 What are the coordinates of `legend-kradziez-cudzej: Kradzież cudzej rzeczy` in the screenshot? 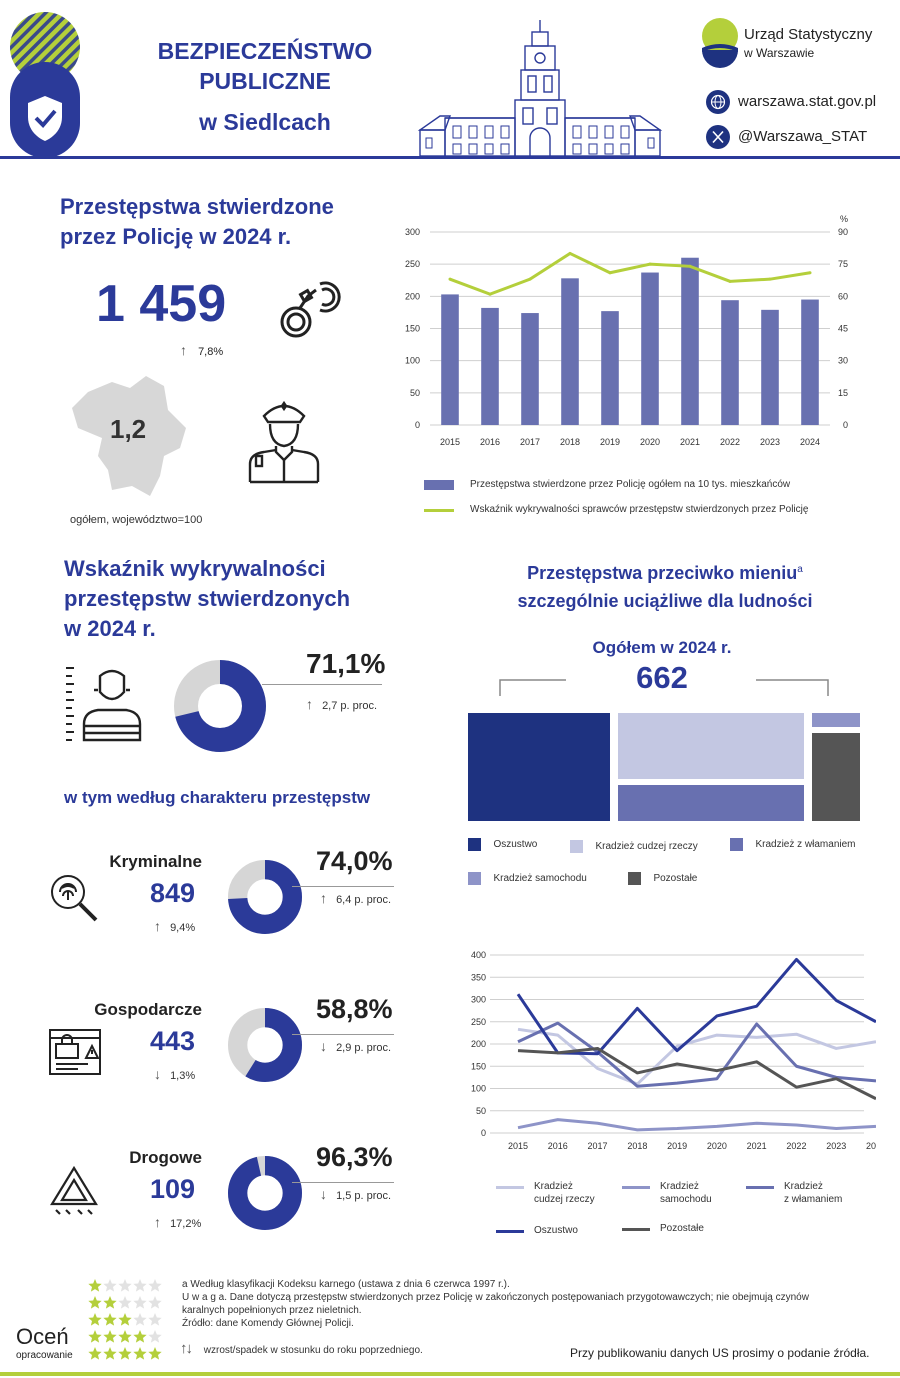 It's located at (634, 847).